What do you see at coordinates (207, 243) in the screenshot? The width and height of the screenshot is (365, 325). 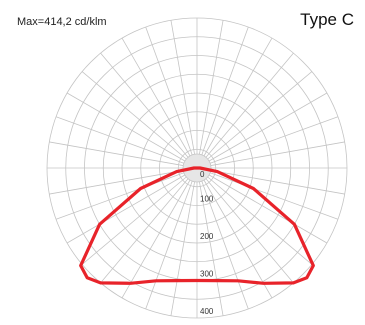 I see `radial-tick-labels: 0 100 200 300 400` at bounding box center [207, 243].